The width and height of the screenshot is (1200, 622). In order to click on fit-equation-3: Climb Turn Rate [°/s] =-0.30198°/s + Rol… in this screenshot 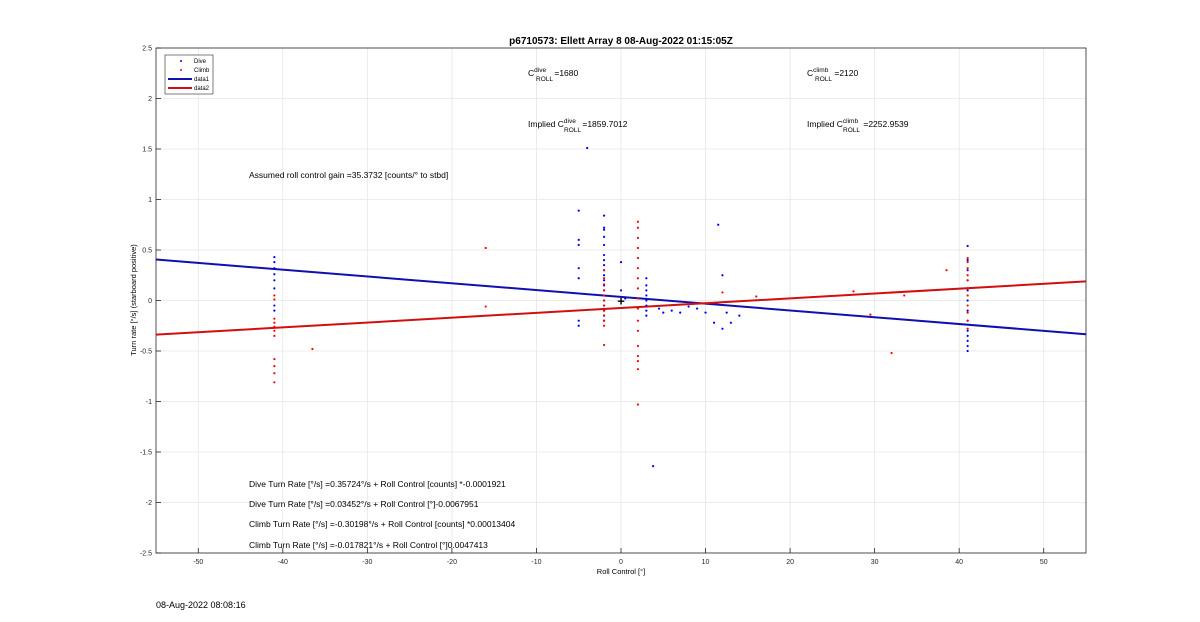, I will do `click(382, 524)`.